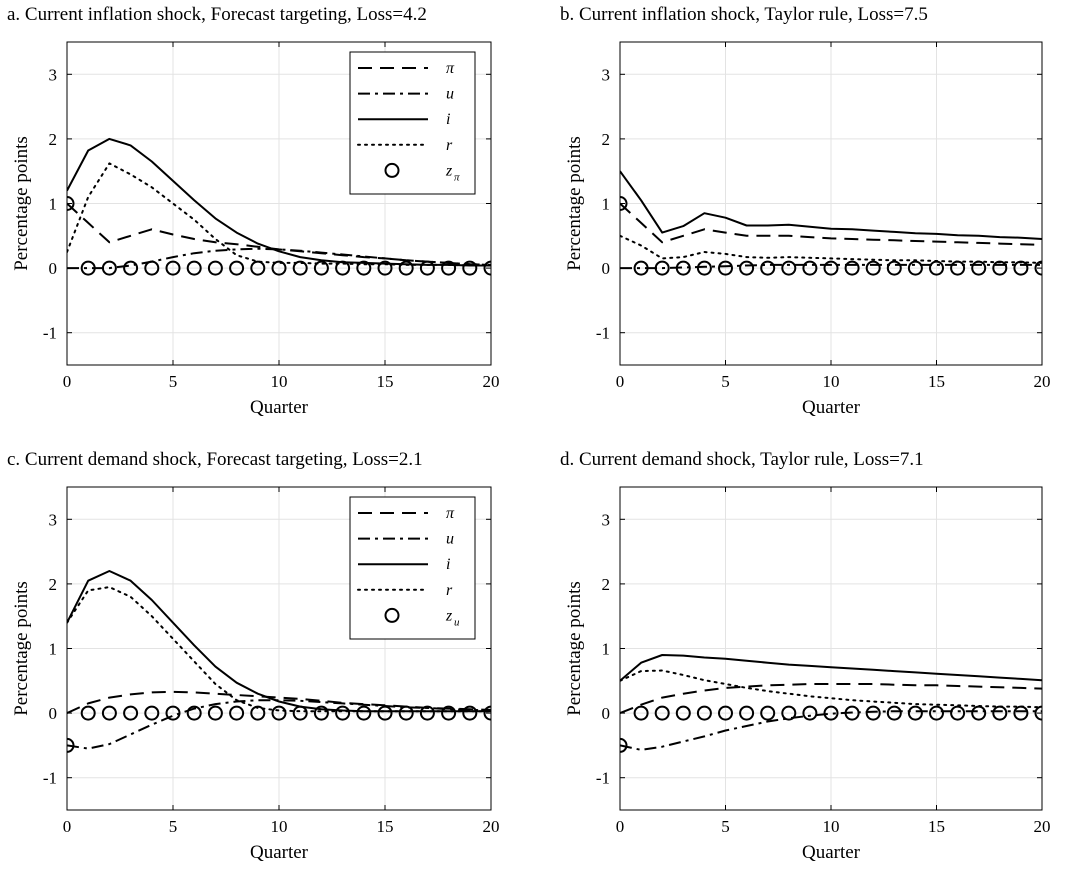 Image resolution: width=1069 pixels, height=874 pixels. What do you see at coordinates (603, 333) in the screenshot?
I see `y-tick-label: -1` at bounding box center [603, 333].